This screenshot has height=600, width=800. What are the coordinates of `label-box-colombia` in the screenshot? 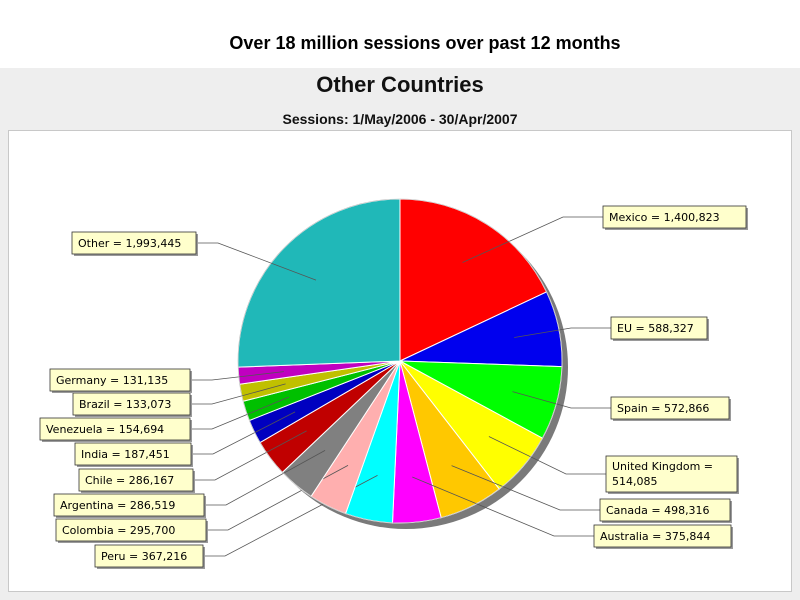 It's located at (131, 530).